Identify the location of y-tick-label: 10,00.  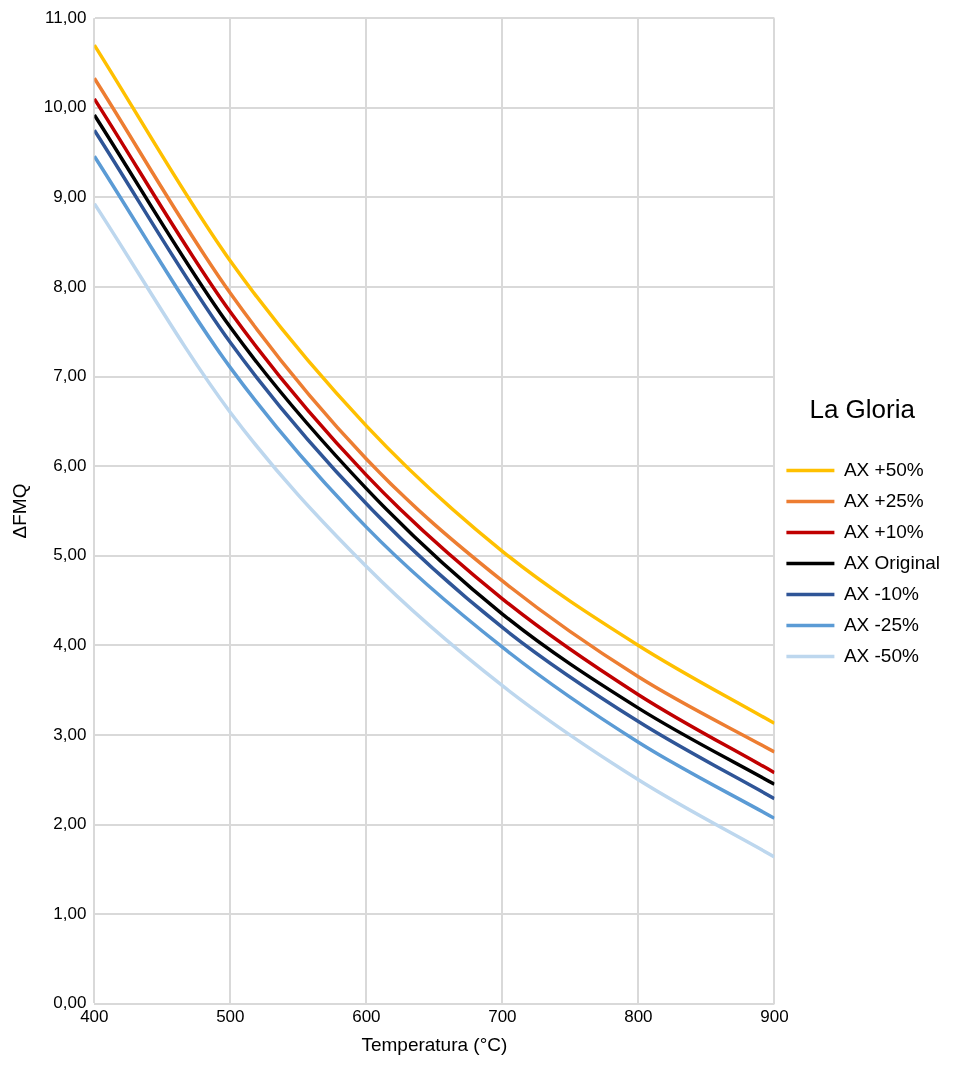
(65, 107).